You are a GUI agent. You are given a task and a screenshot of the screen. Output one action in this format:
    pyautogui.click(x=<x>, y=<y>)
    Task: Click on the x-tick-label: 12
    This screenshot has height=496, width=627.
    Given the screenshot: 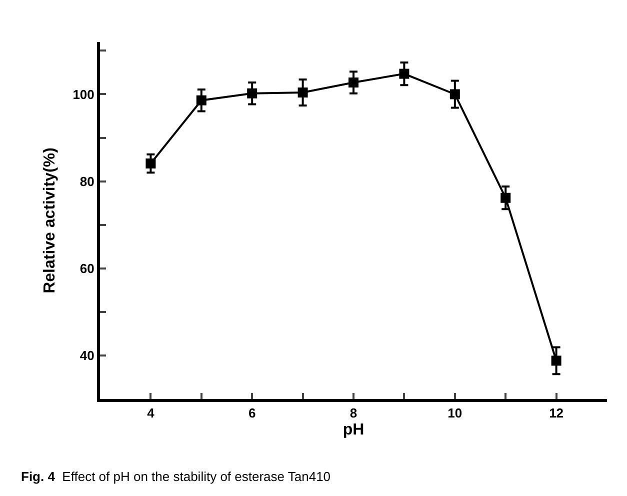 What is the action you would take?
    pyautogui.click(x=556, y=413)
    